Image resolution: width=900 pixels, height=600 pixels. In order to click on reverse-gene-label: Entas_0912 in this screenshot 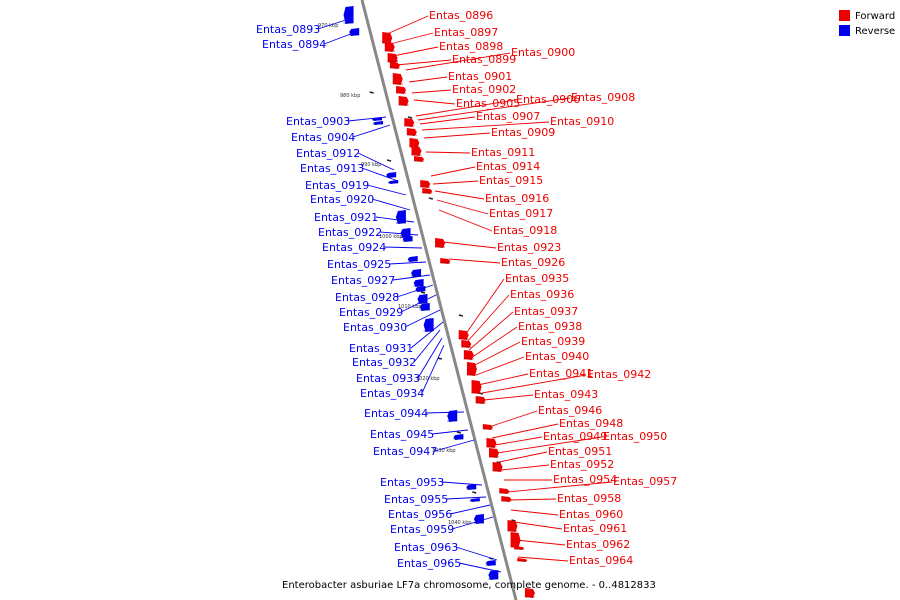, I will do `click(328, 153)`.